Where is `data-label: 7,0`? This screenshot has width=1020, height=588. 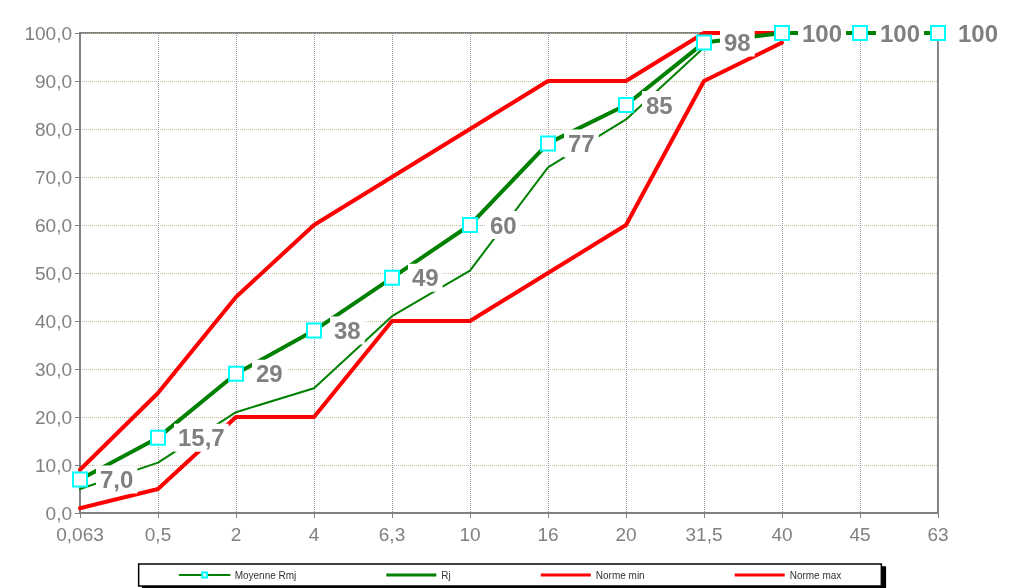
data-label: 7,0 is located at coordinates (117, 479).